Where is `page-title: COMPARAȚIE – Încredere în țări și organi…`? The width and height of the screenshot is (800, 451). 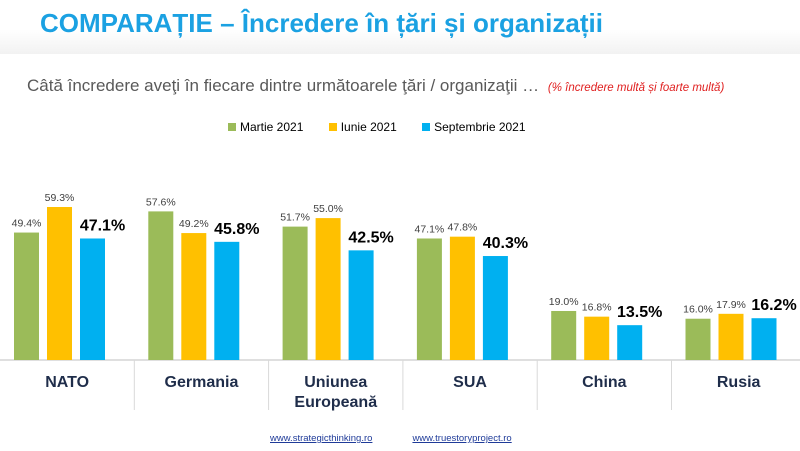
page-title: COMPARAȚIE – Încredere în țări și organi… is located at coordinates (321, 23).